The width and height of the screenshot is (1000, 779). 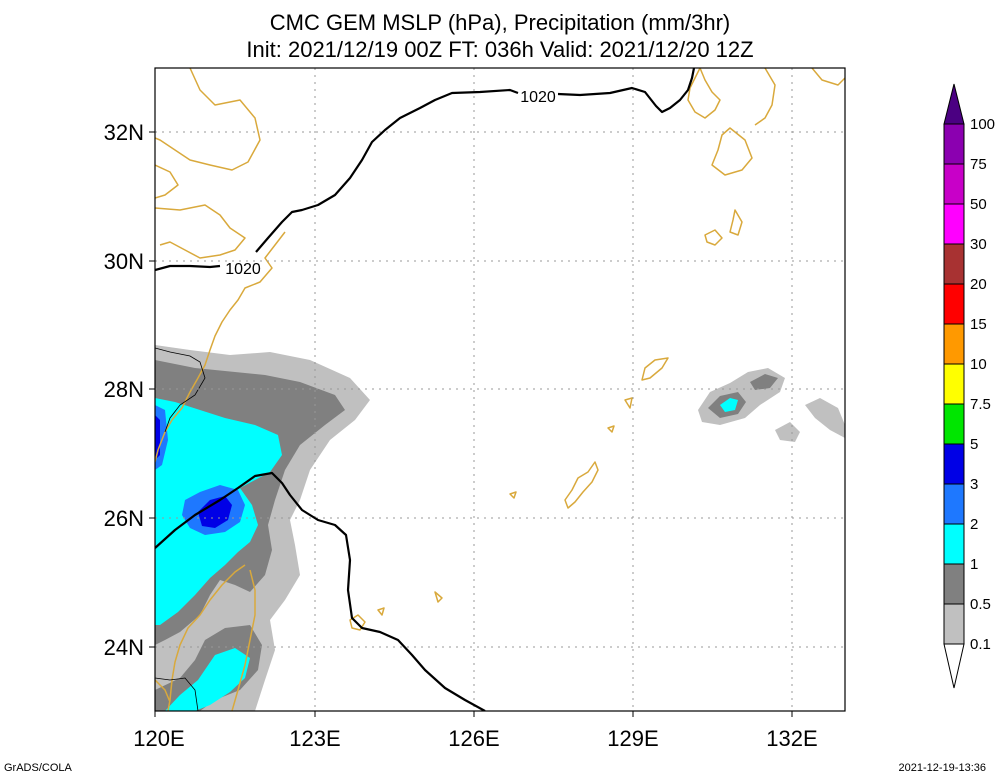 I want to click on precip-east-cell-light, so click(x=771, y=405).